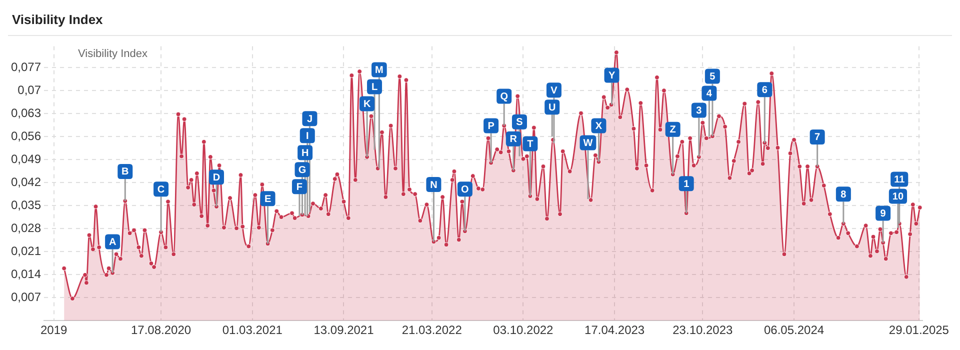 This screenshot has height=350, width=960. What do you see at coordinates (523, 330) in the screenshot?
I see `x-tick-label: 03.10.2022` at bounding box center [523, 330].